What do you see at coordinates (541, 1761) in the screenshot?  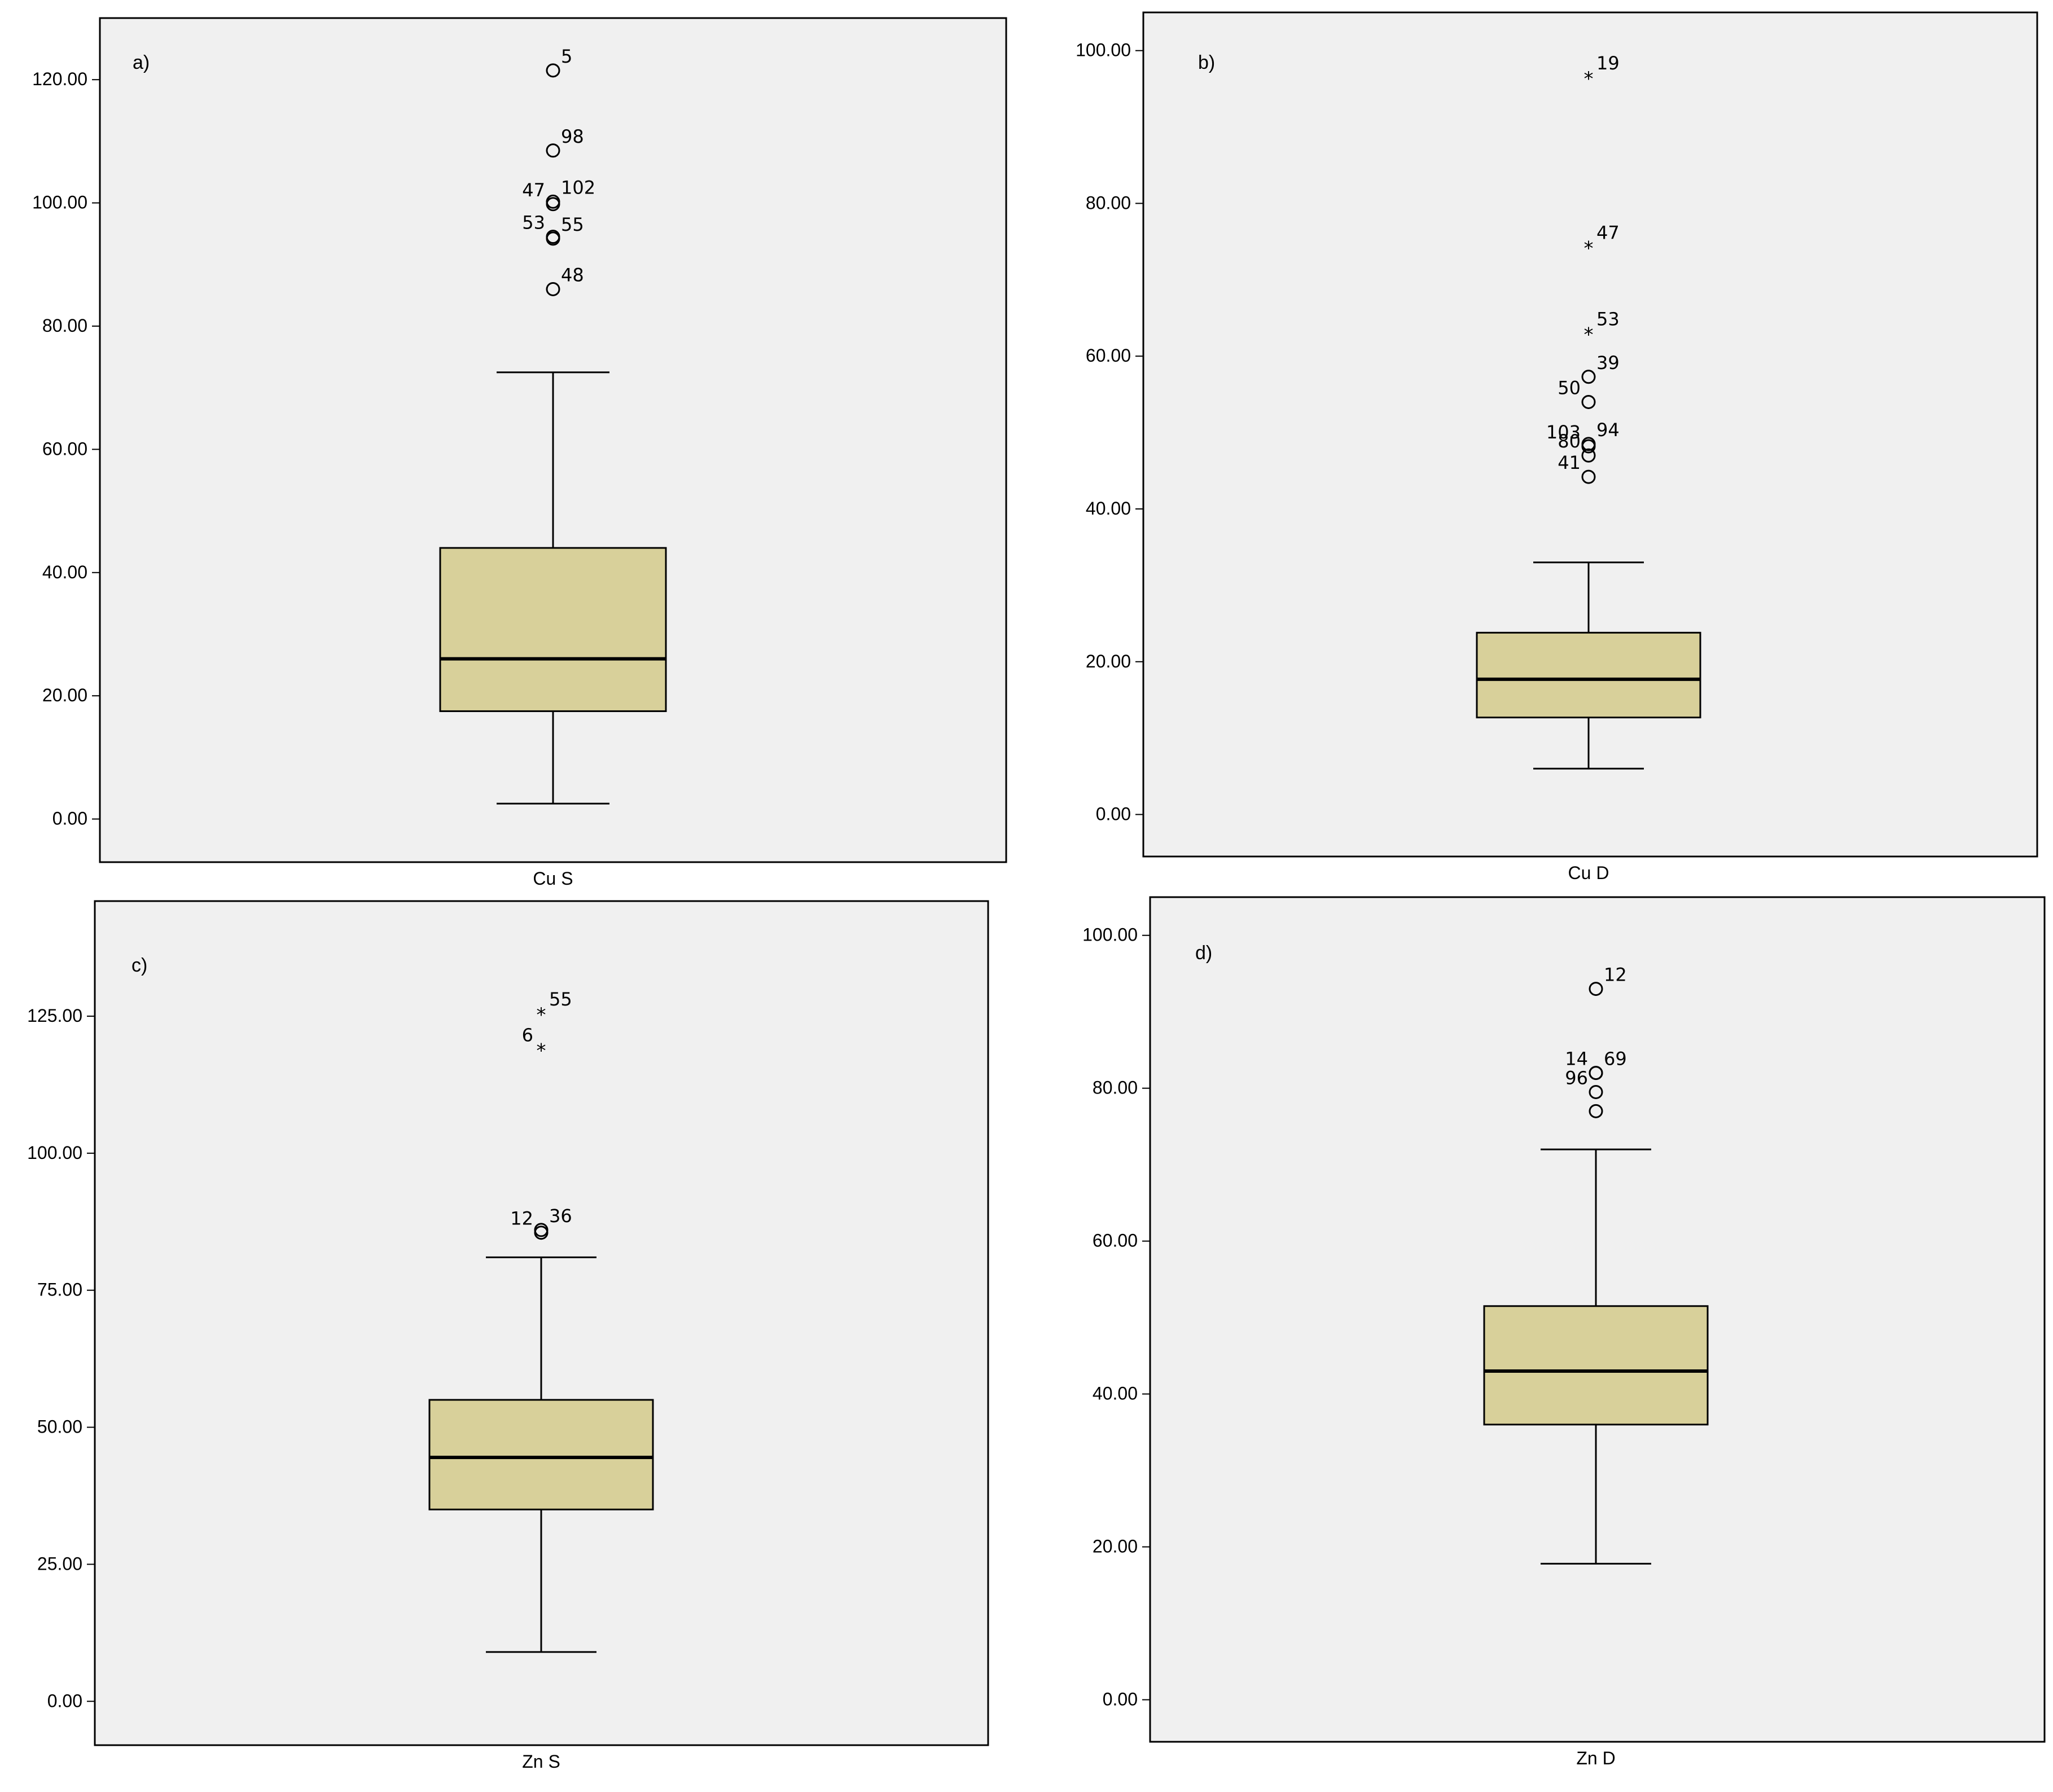 I see `x-axis-label: Zn S` at bounding box center [541, 1761].